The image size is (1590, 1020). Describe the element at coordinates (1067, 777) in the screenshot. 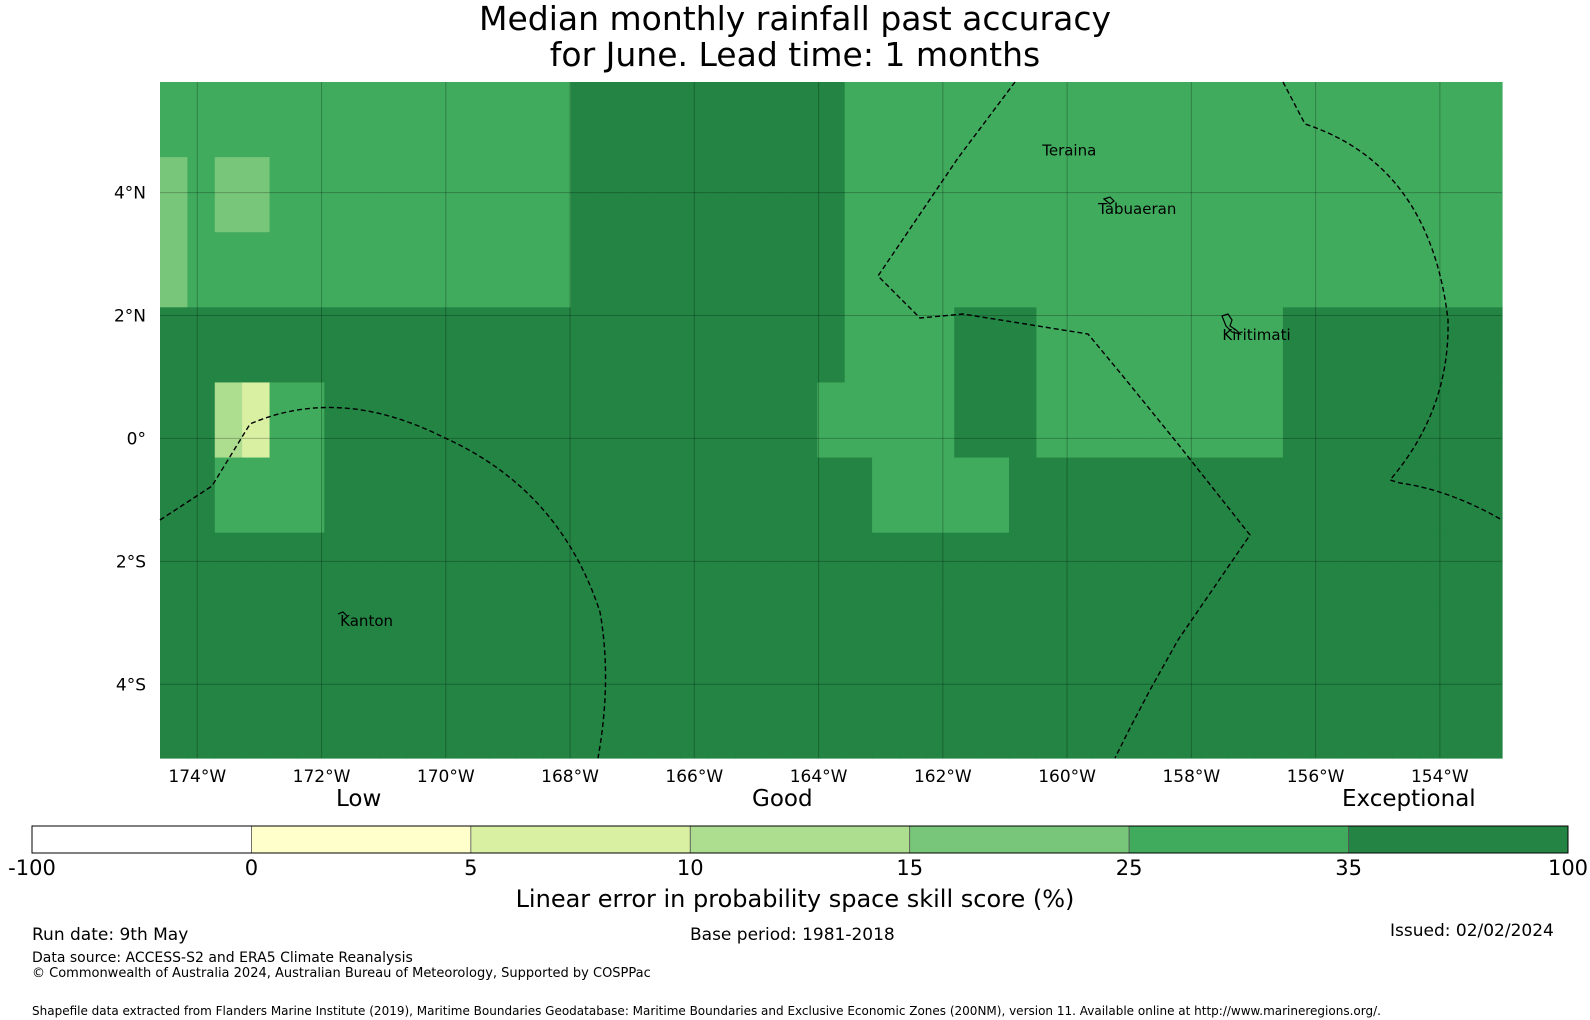

I see `longitude-tick-label: 160°W` at that location.